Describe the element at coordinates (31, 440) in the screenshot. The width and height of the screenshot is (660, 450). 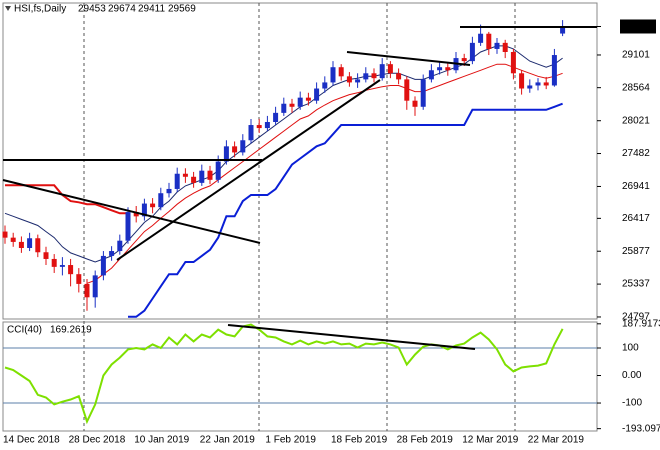
I see `x-tick-label: 14 Dec 2018` at that location.